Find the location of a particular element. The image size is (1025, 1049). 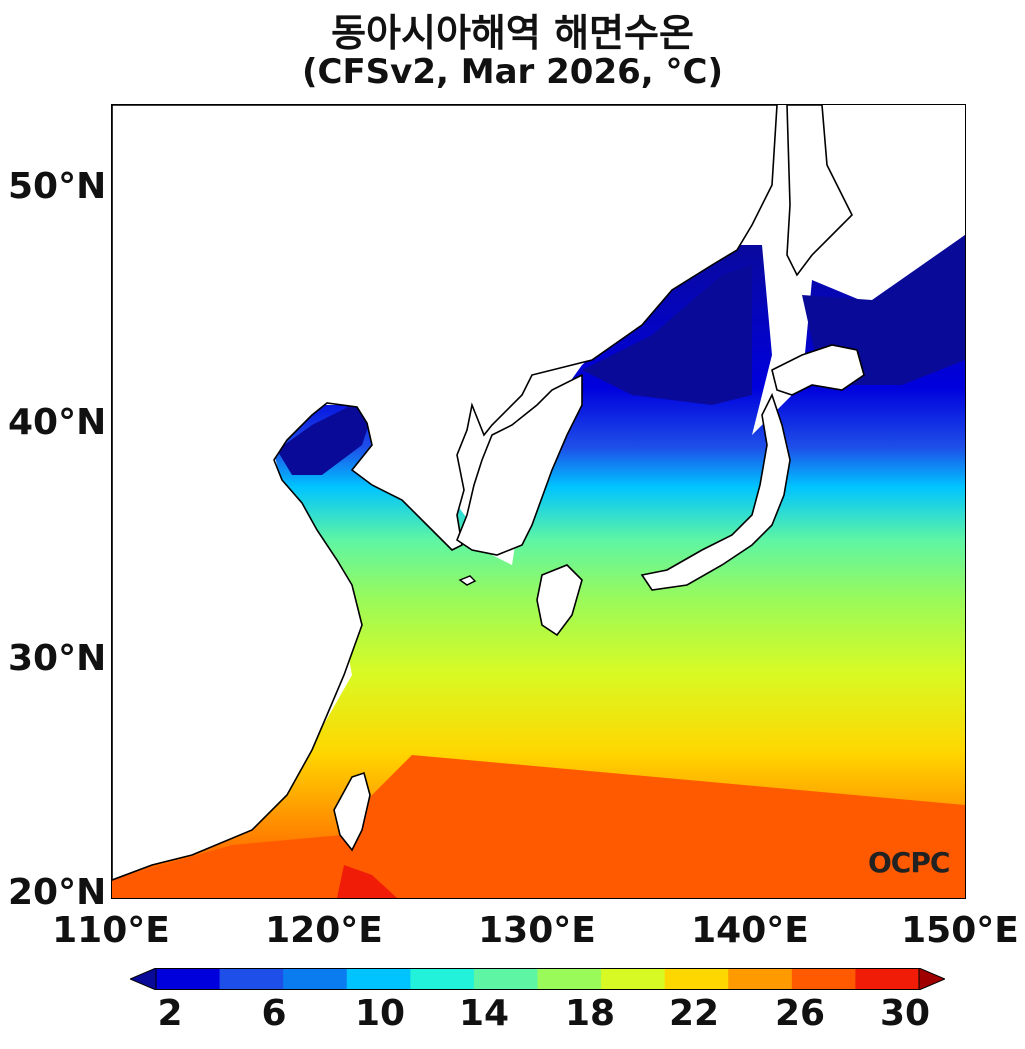

colorbar is located at coordinates (537, 979).